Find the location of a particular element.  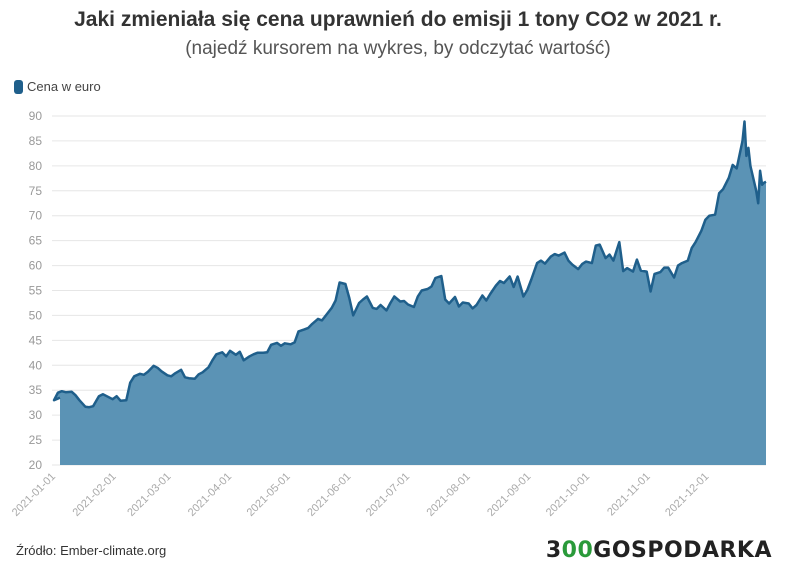

legend: Cena w euro is located at coordinates (57, 86).